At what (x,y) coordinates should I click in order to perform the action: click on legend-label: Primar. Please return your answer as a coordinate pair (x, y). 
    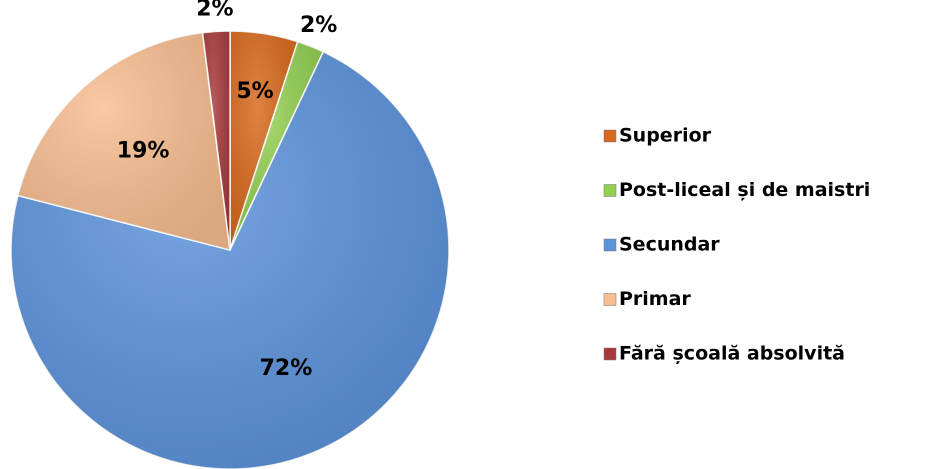
    Looking at the image, I should click on (655, 299).